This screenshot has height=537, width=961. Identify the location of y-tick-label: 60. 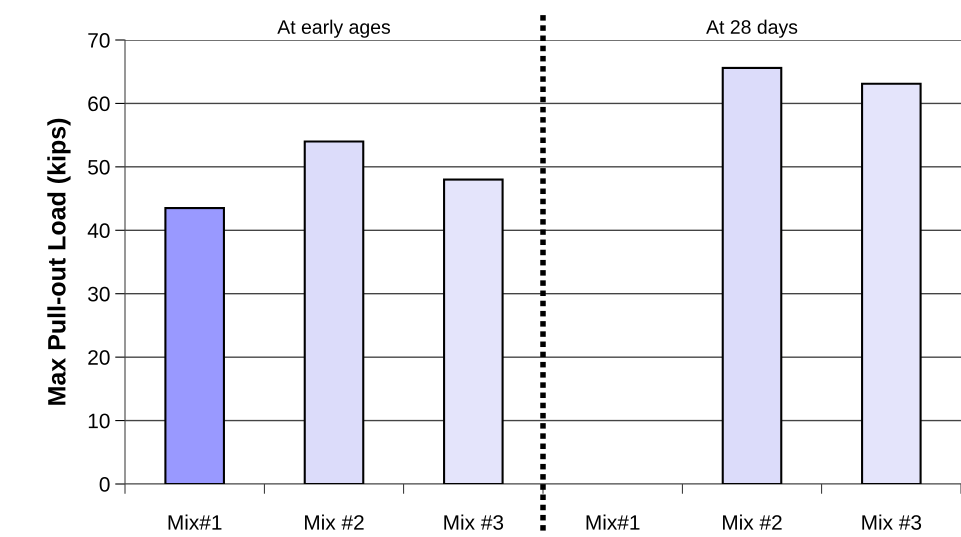
(99, 104).